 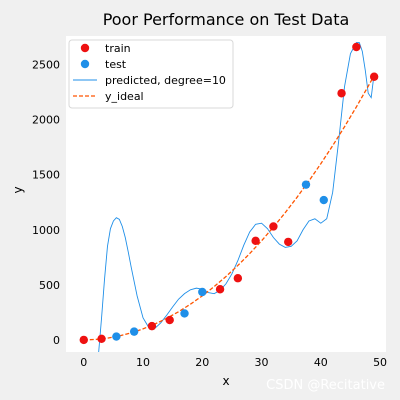 What do you see at coordinates (46, 230) in the screenshot?
I see `y-tick-label: 1000` at bounding box center [46, 230].